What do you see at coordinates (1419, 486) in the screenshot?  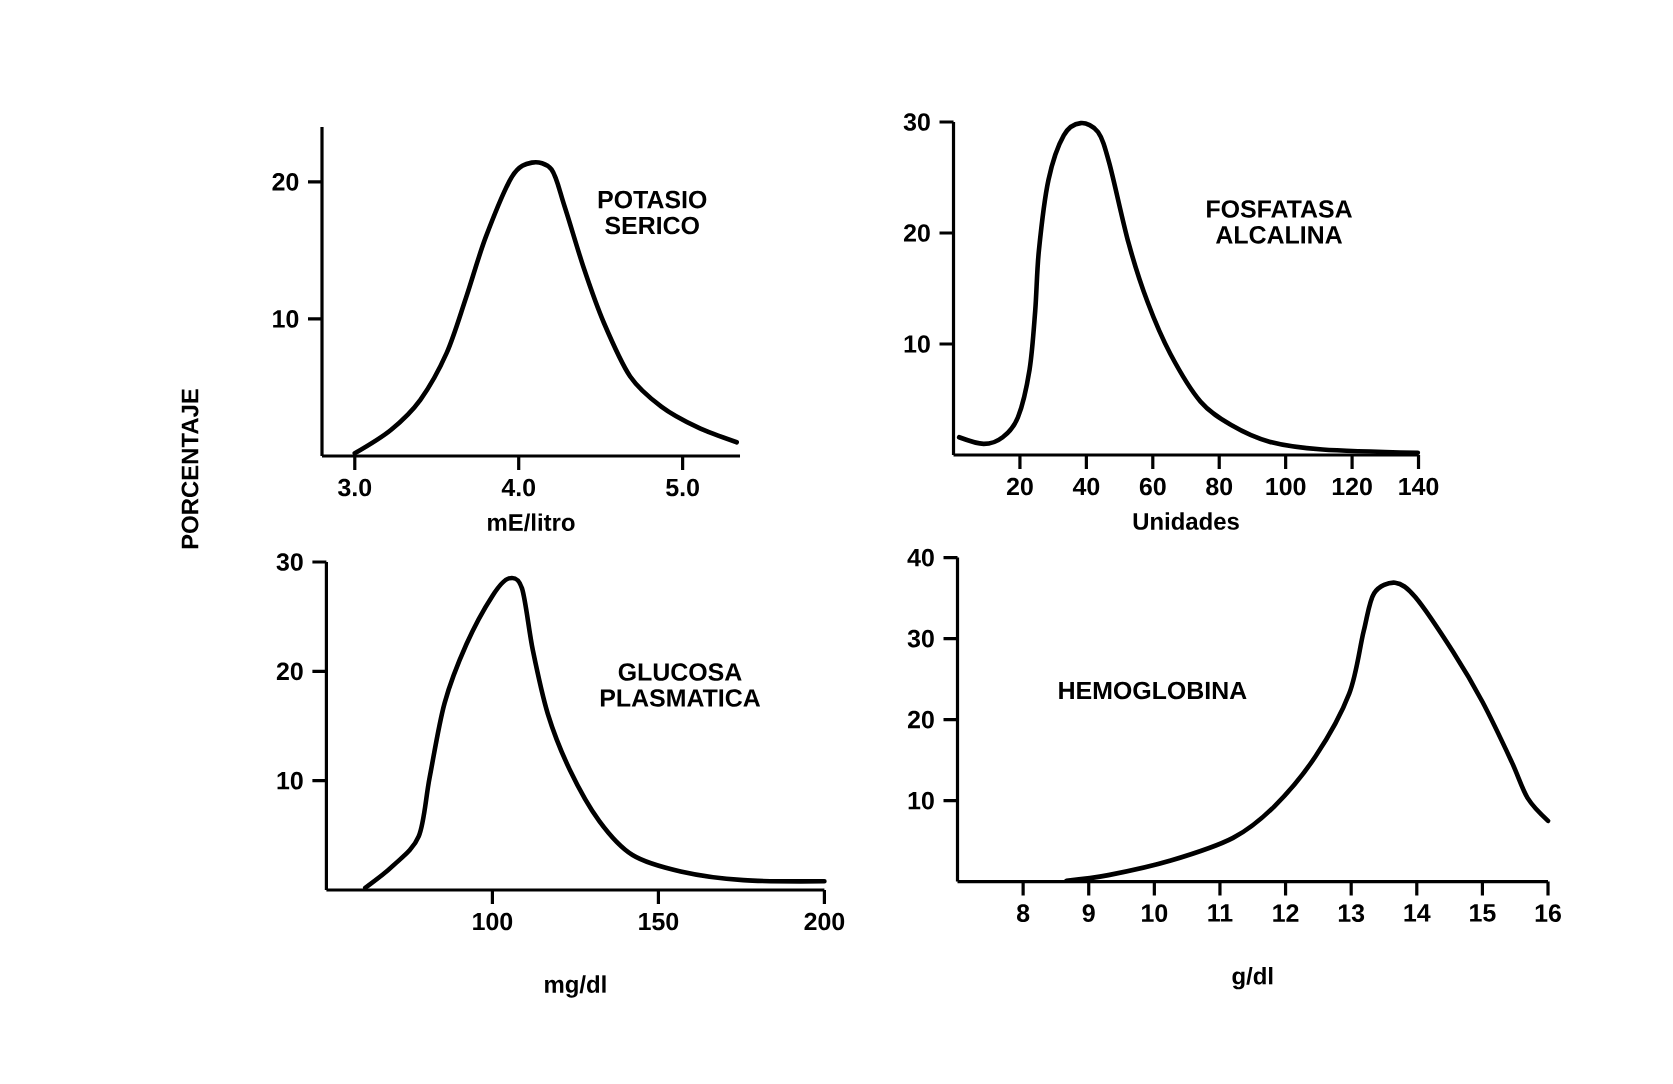 I see `x-tick-label: 140` at bounding box center [1419, 486].